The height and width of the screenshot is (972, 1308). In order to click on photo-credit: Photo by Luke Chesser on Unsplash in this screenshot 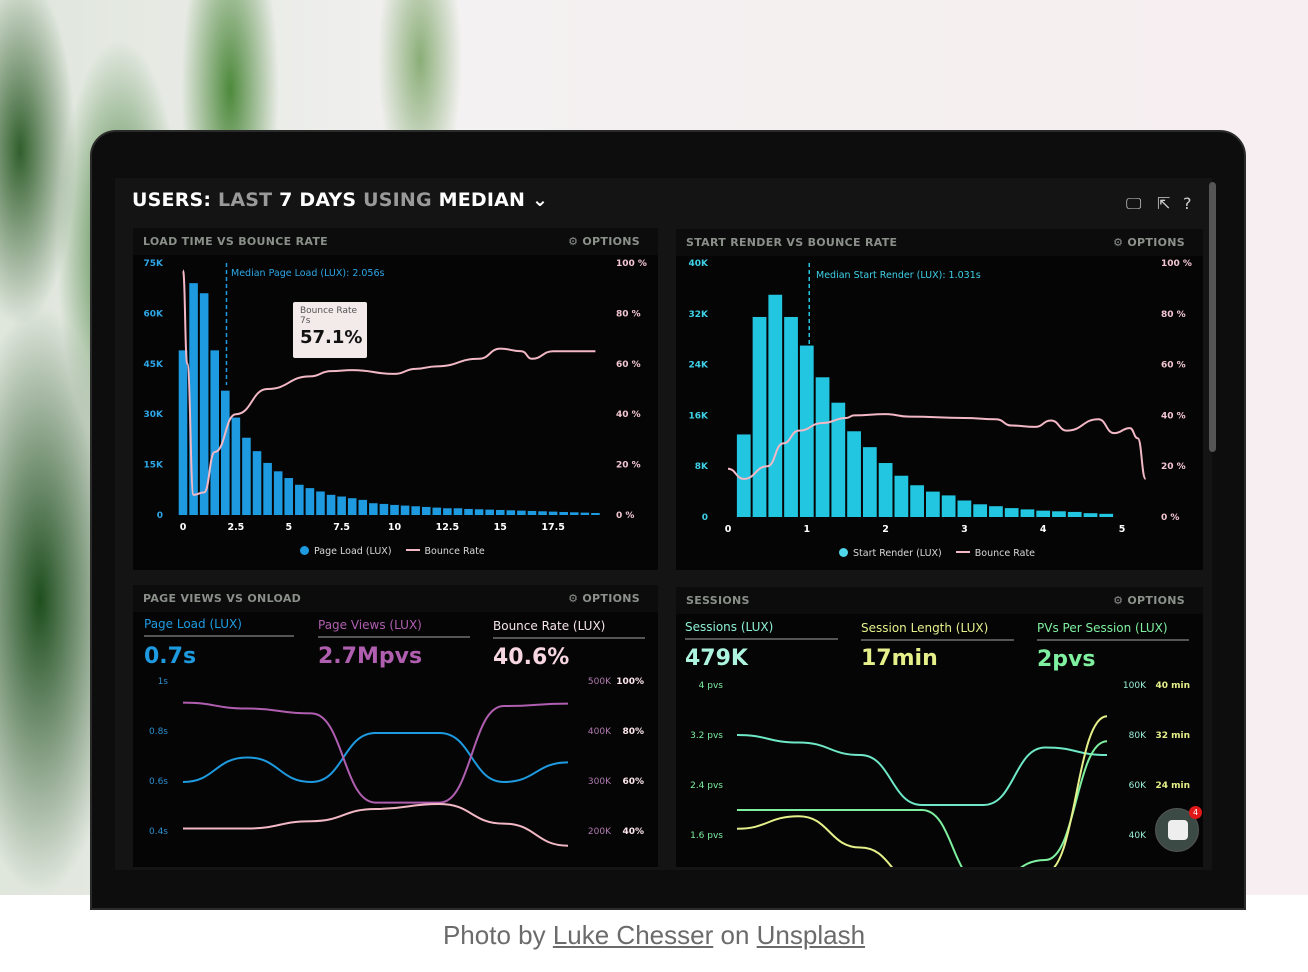, I will do `click(654, 935)`.